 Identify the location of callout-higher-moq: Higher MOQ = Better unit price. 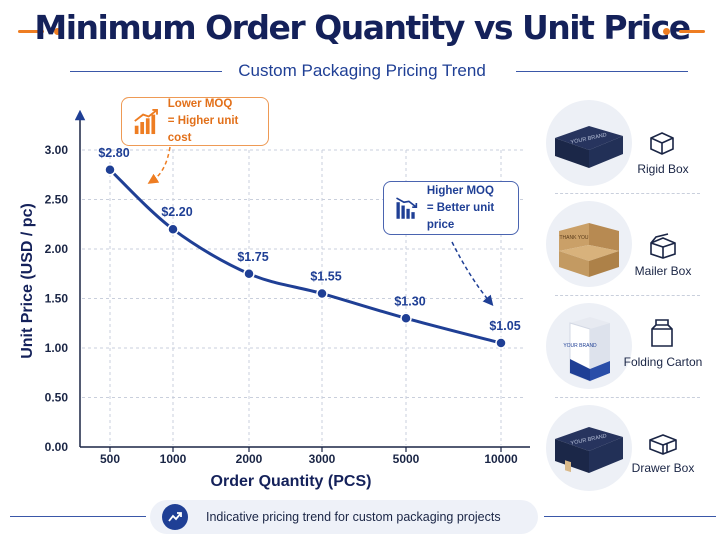
(451, 208).